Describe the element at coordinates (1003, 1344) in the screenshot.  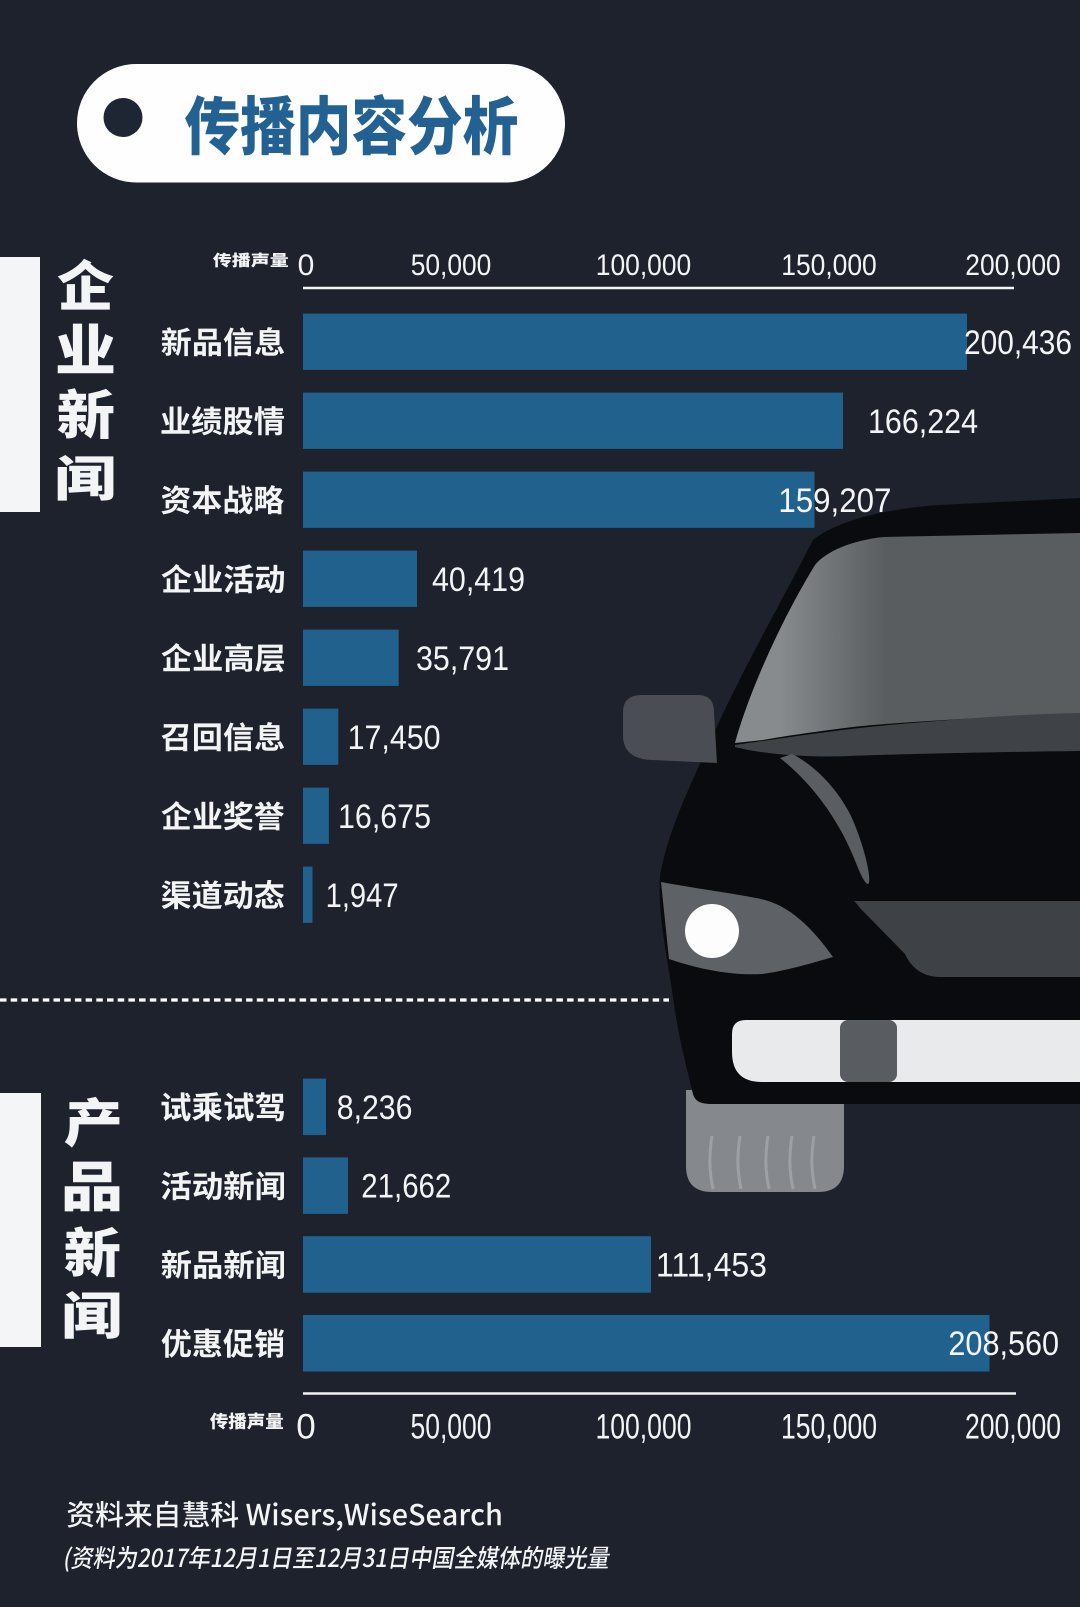
I see `svg-text: 208,560` at that location.